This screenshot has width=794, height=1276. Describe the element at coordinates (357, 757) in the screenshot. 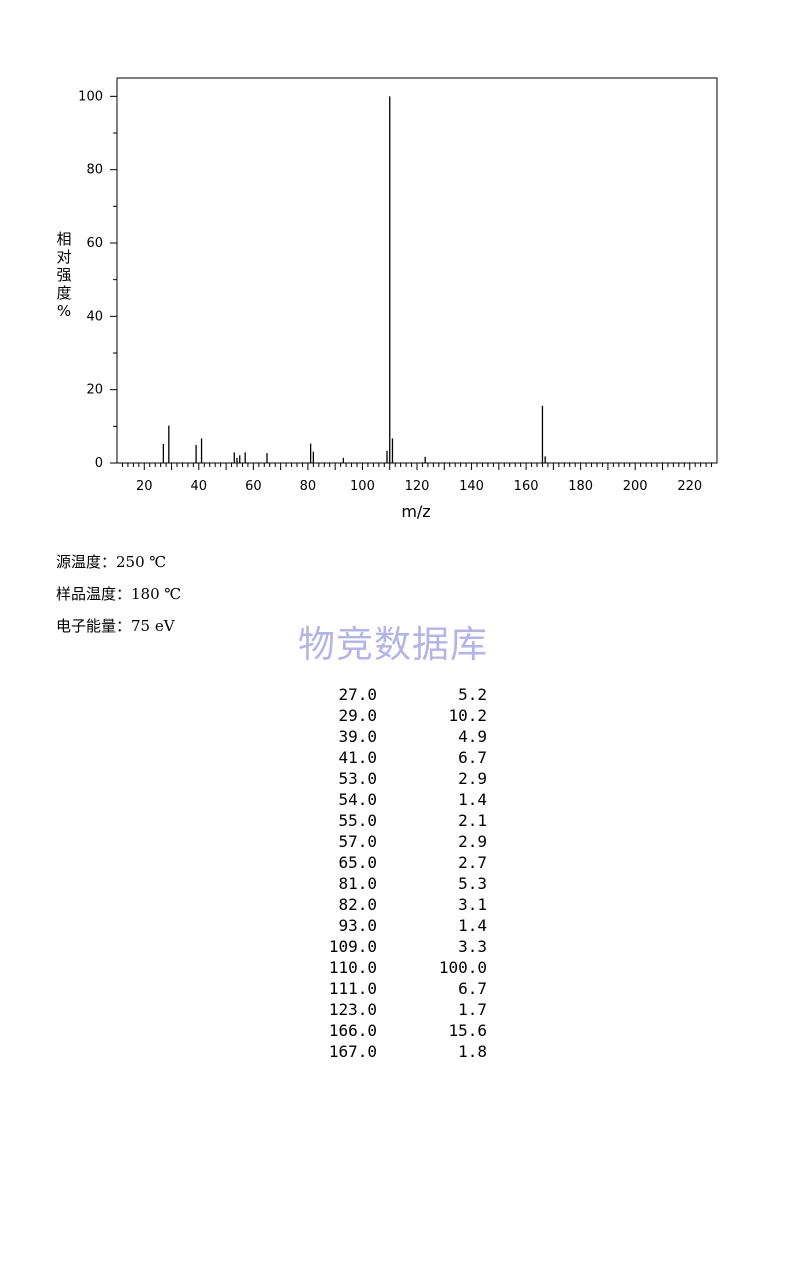

I see `mz-cell: 41.0` at that location.